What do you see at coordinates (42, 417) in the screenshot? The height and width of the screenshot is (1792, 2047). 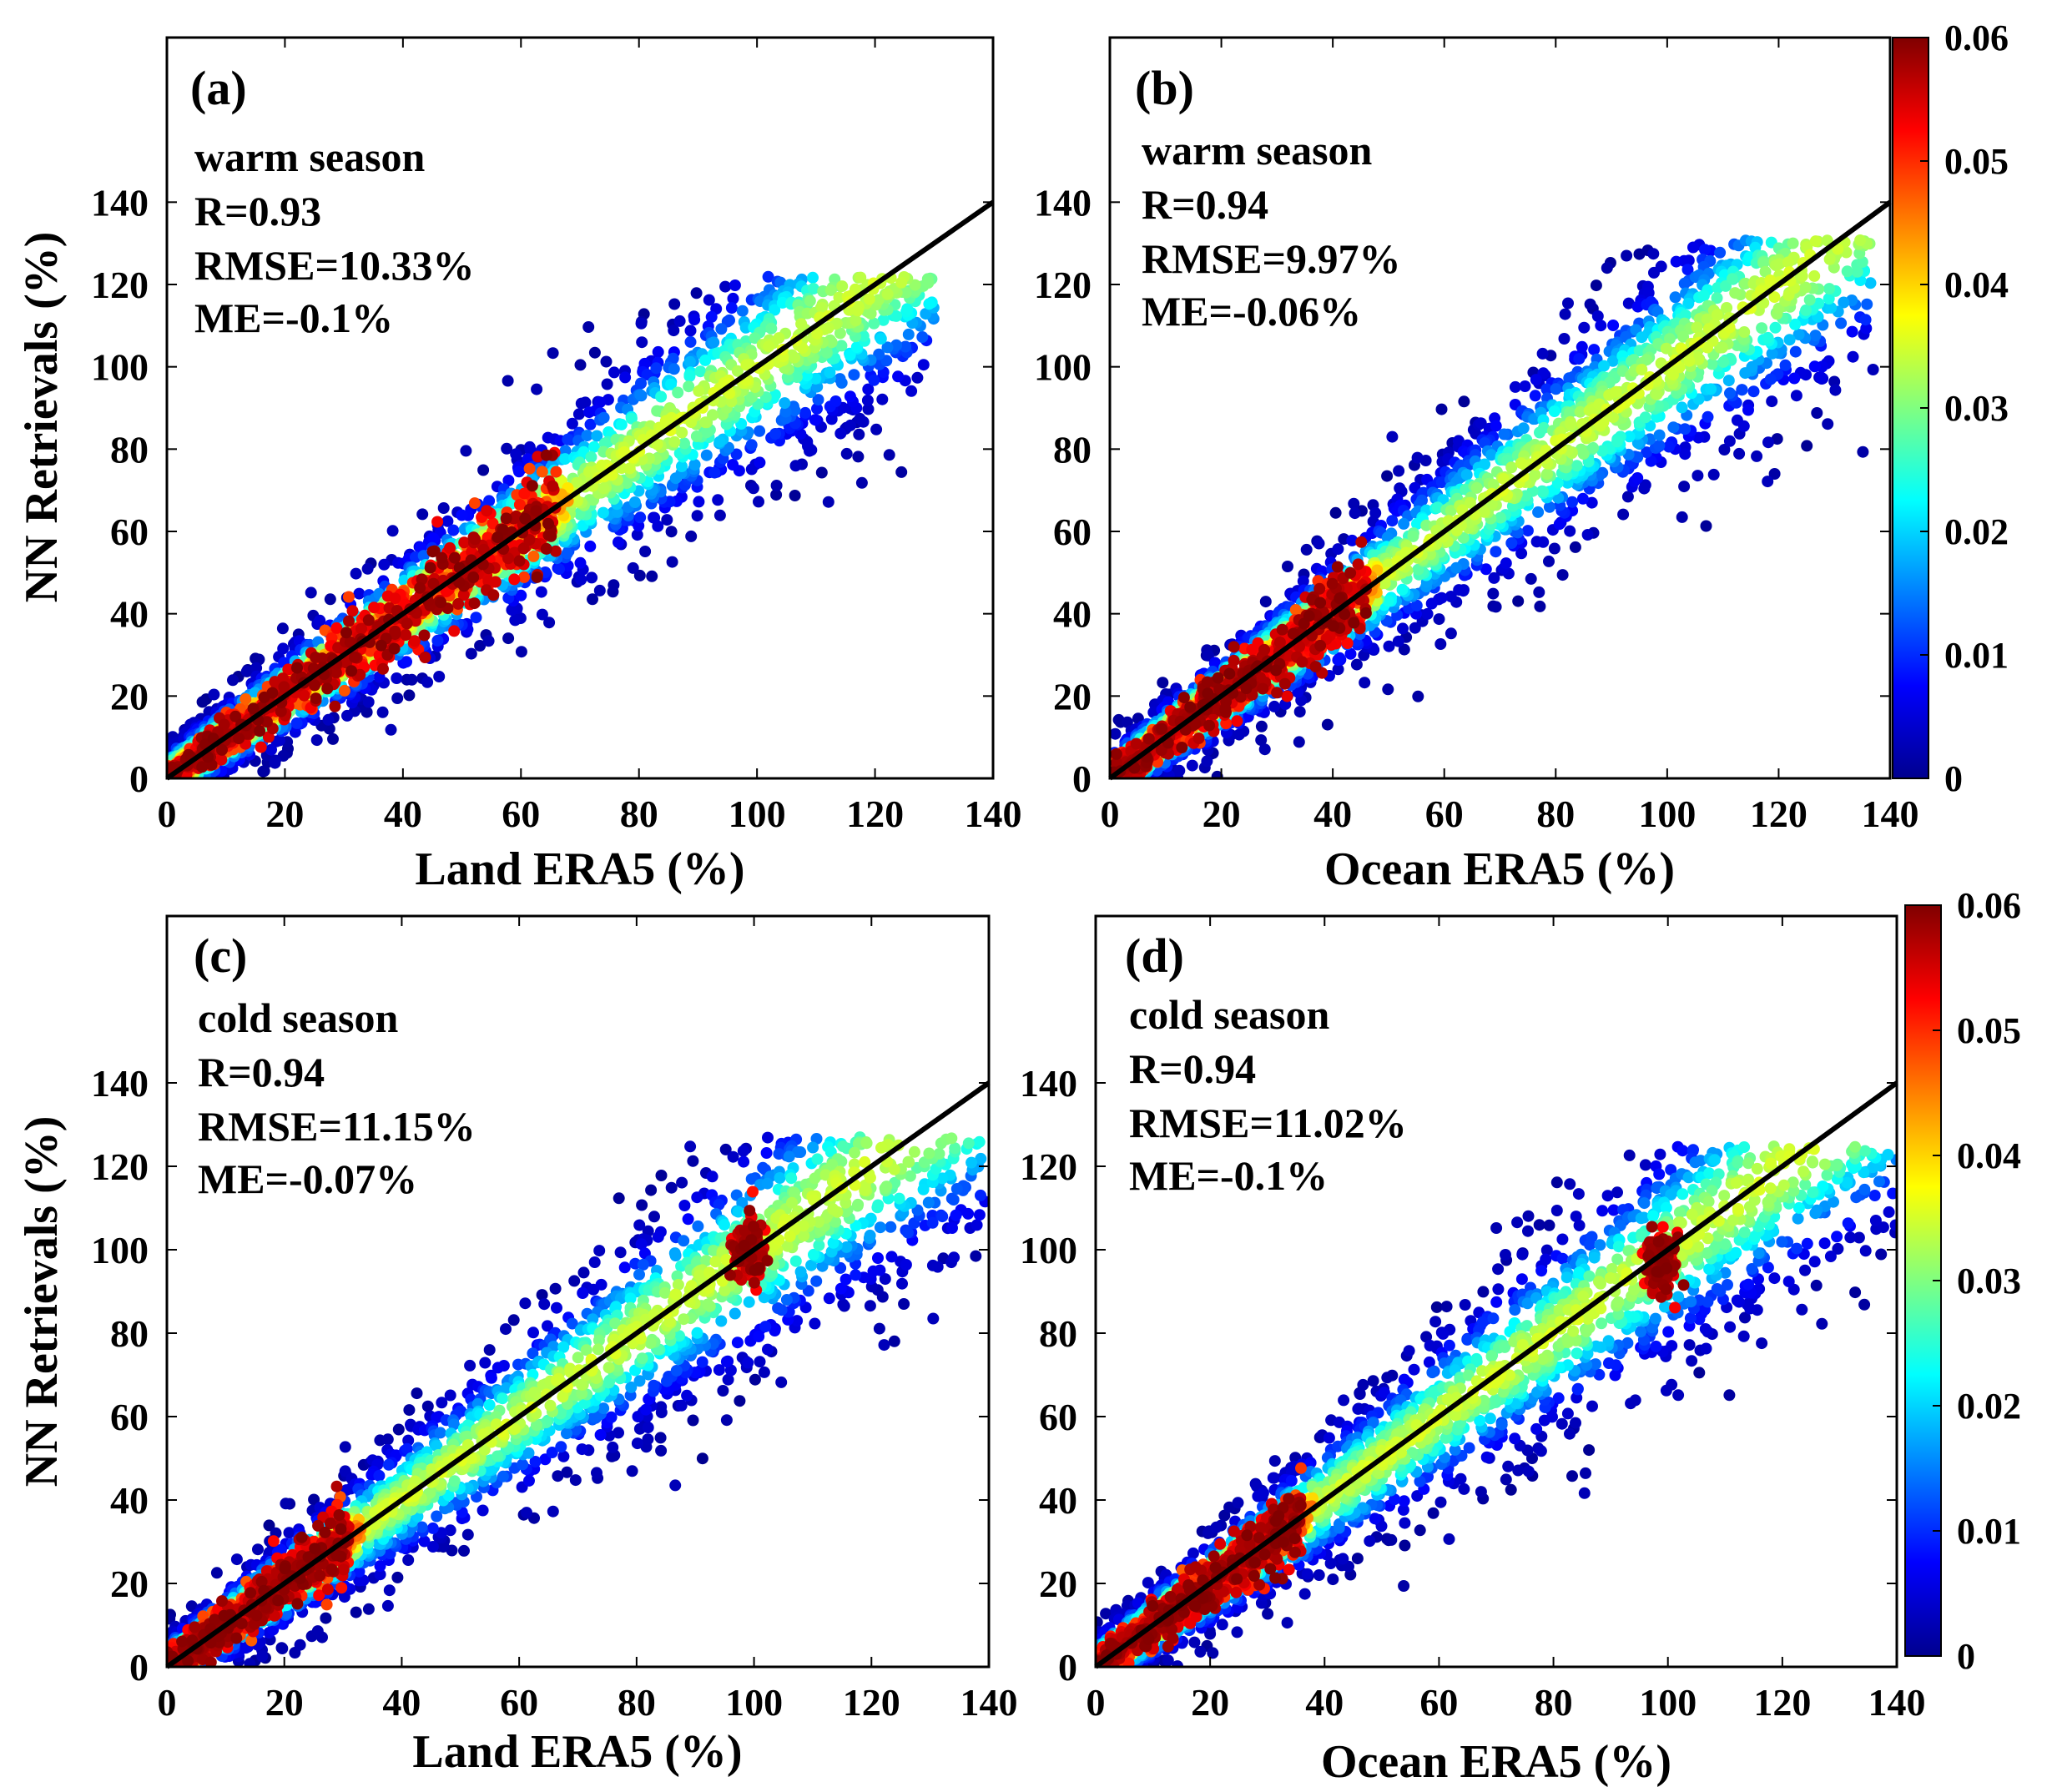 I see `y-axis-label: NN Retrievals (%)` at bounding box center [42, 417].